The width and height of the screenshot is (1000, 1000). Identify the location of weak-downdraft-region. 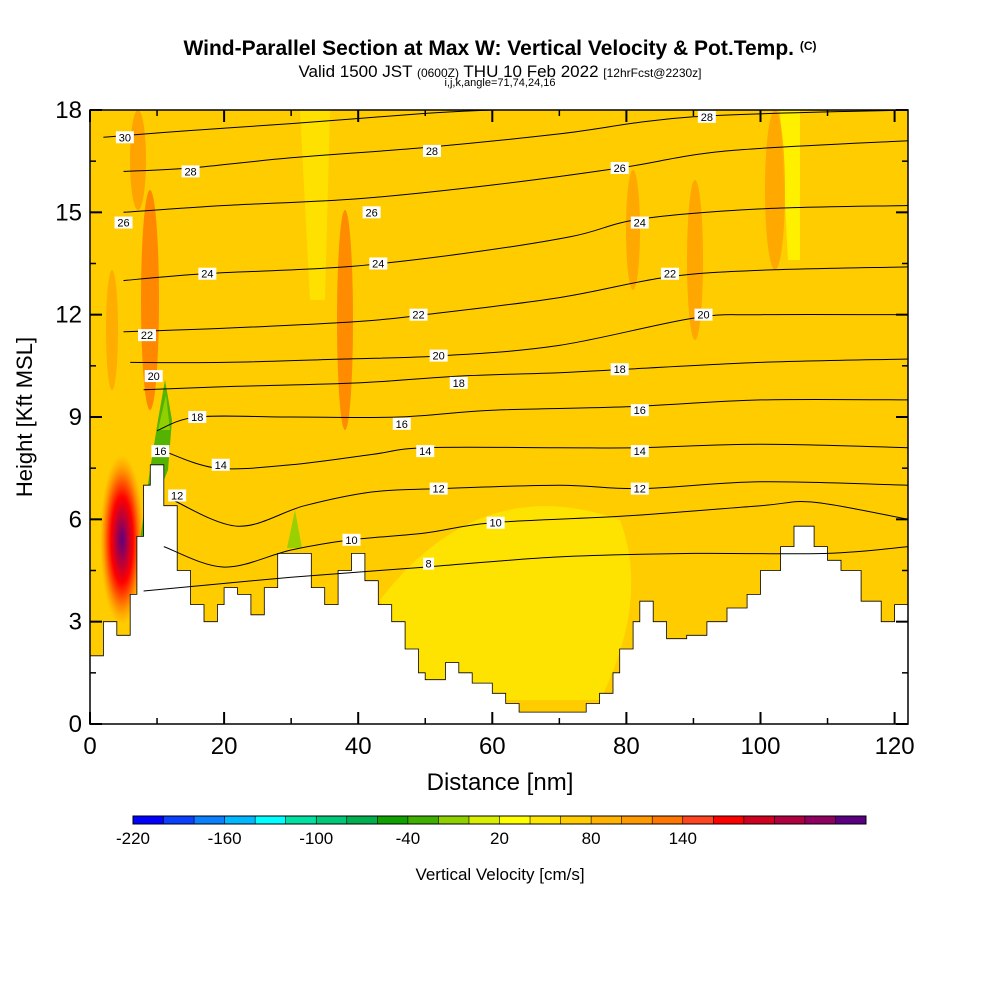
(506, 603).